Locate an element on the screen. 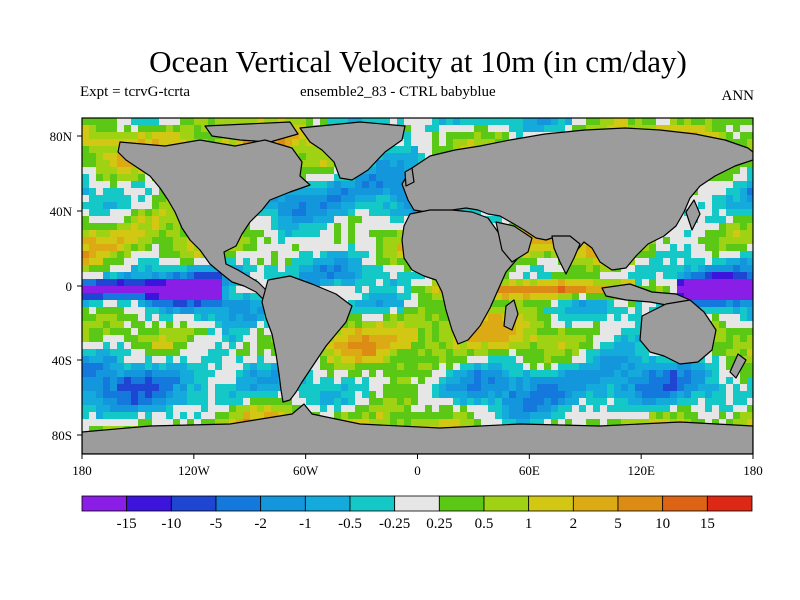 This screenshot has height=600, width=800. land-greenland is located at coordinates (352, 151).